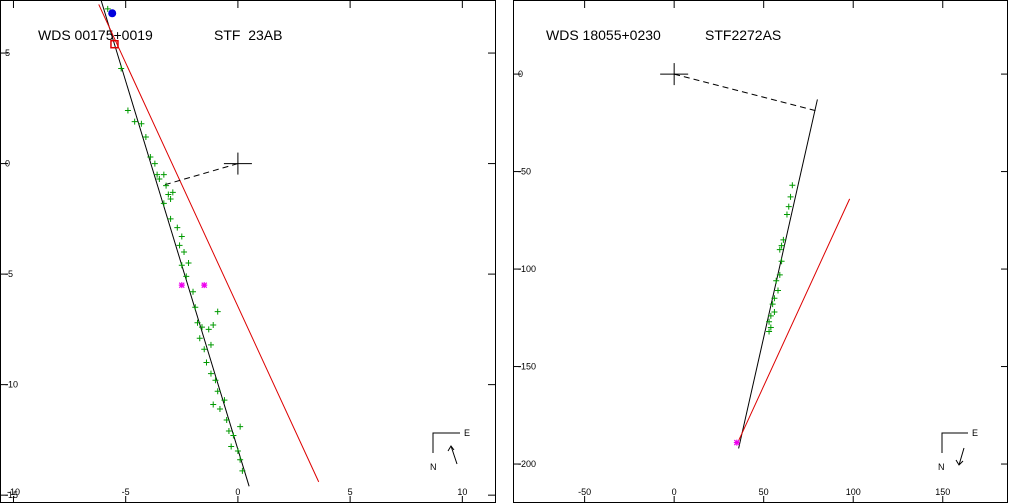 This screenshot has width=1009, height=504. What do you see at coordinates (126, 492) in the screenshot?
I see `x-tick-label: -5` at bounding box center [126, 492].